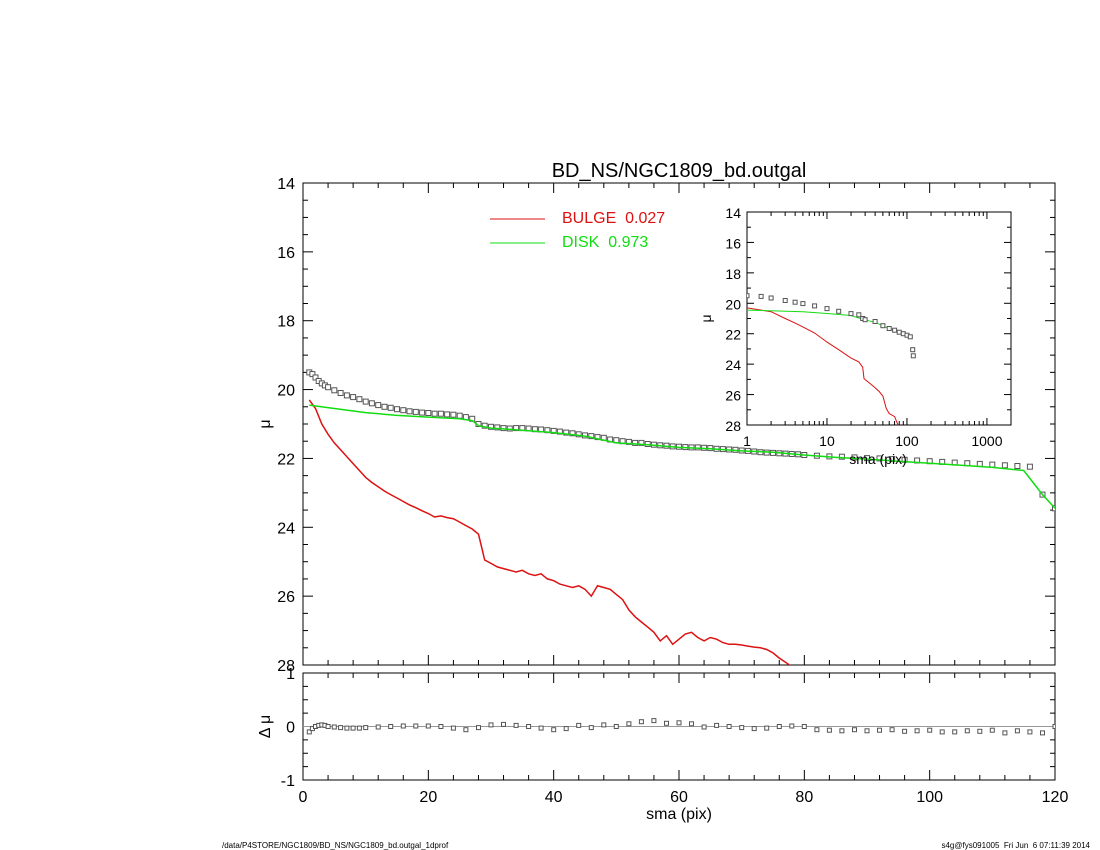  I want to click on inset-y-tick-label: 16, so click(733, 243).